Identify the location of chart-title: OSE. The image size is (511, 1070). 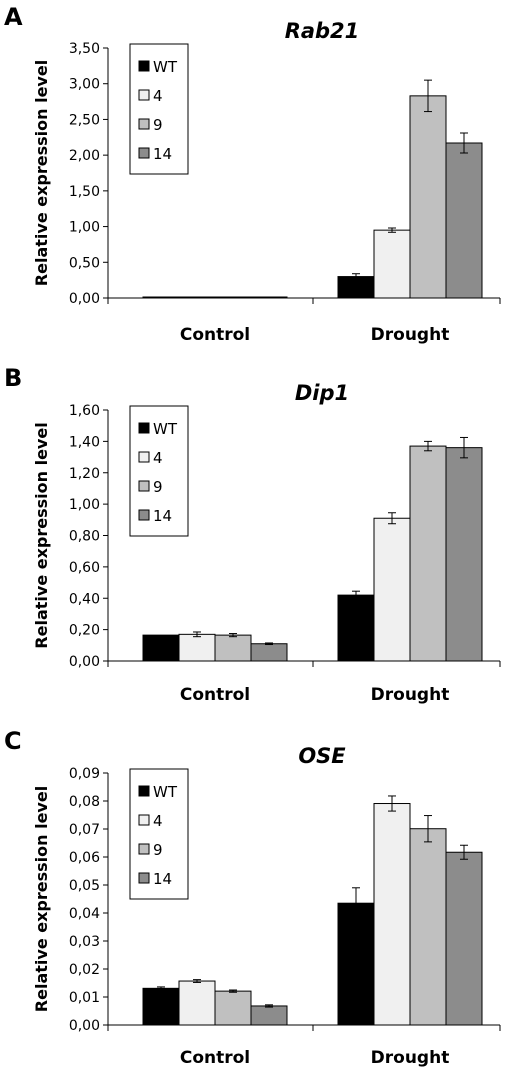
(322, 756).